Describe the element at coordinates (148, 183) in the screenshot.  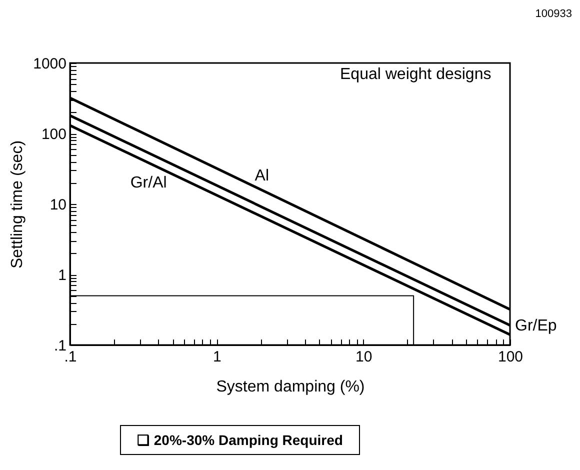
I see `series-label: Gr/Al` at that location.